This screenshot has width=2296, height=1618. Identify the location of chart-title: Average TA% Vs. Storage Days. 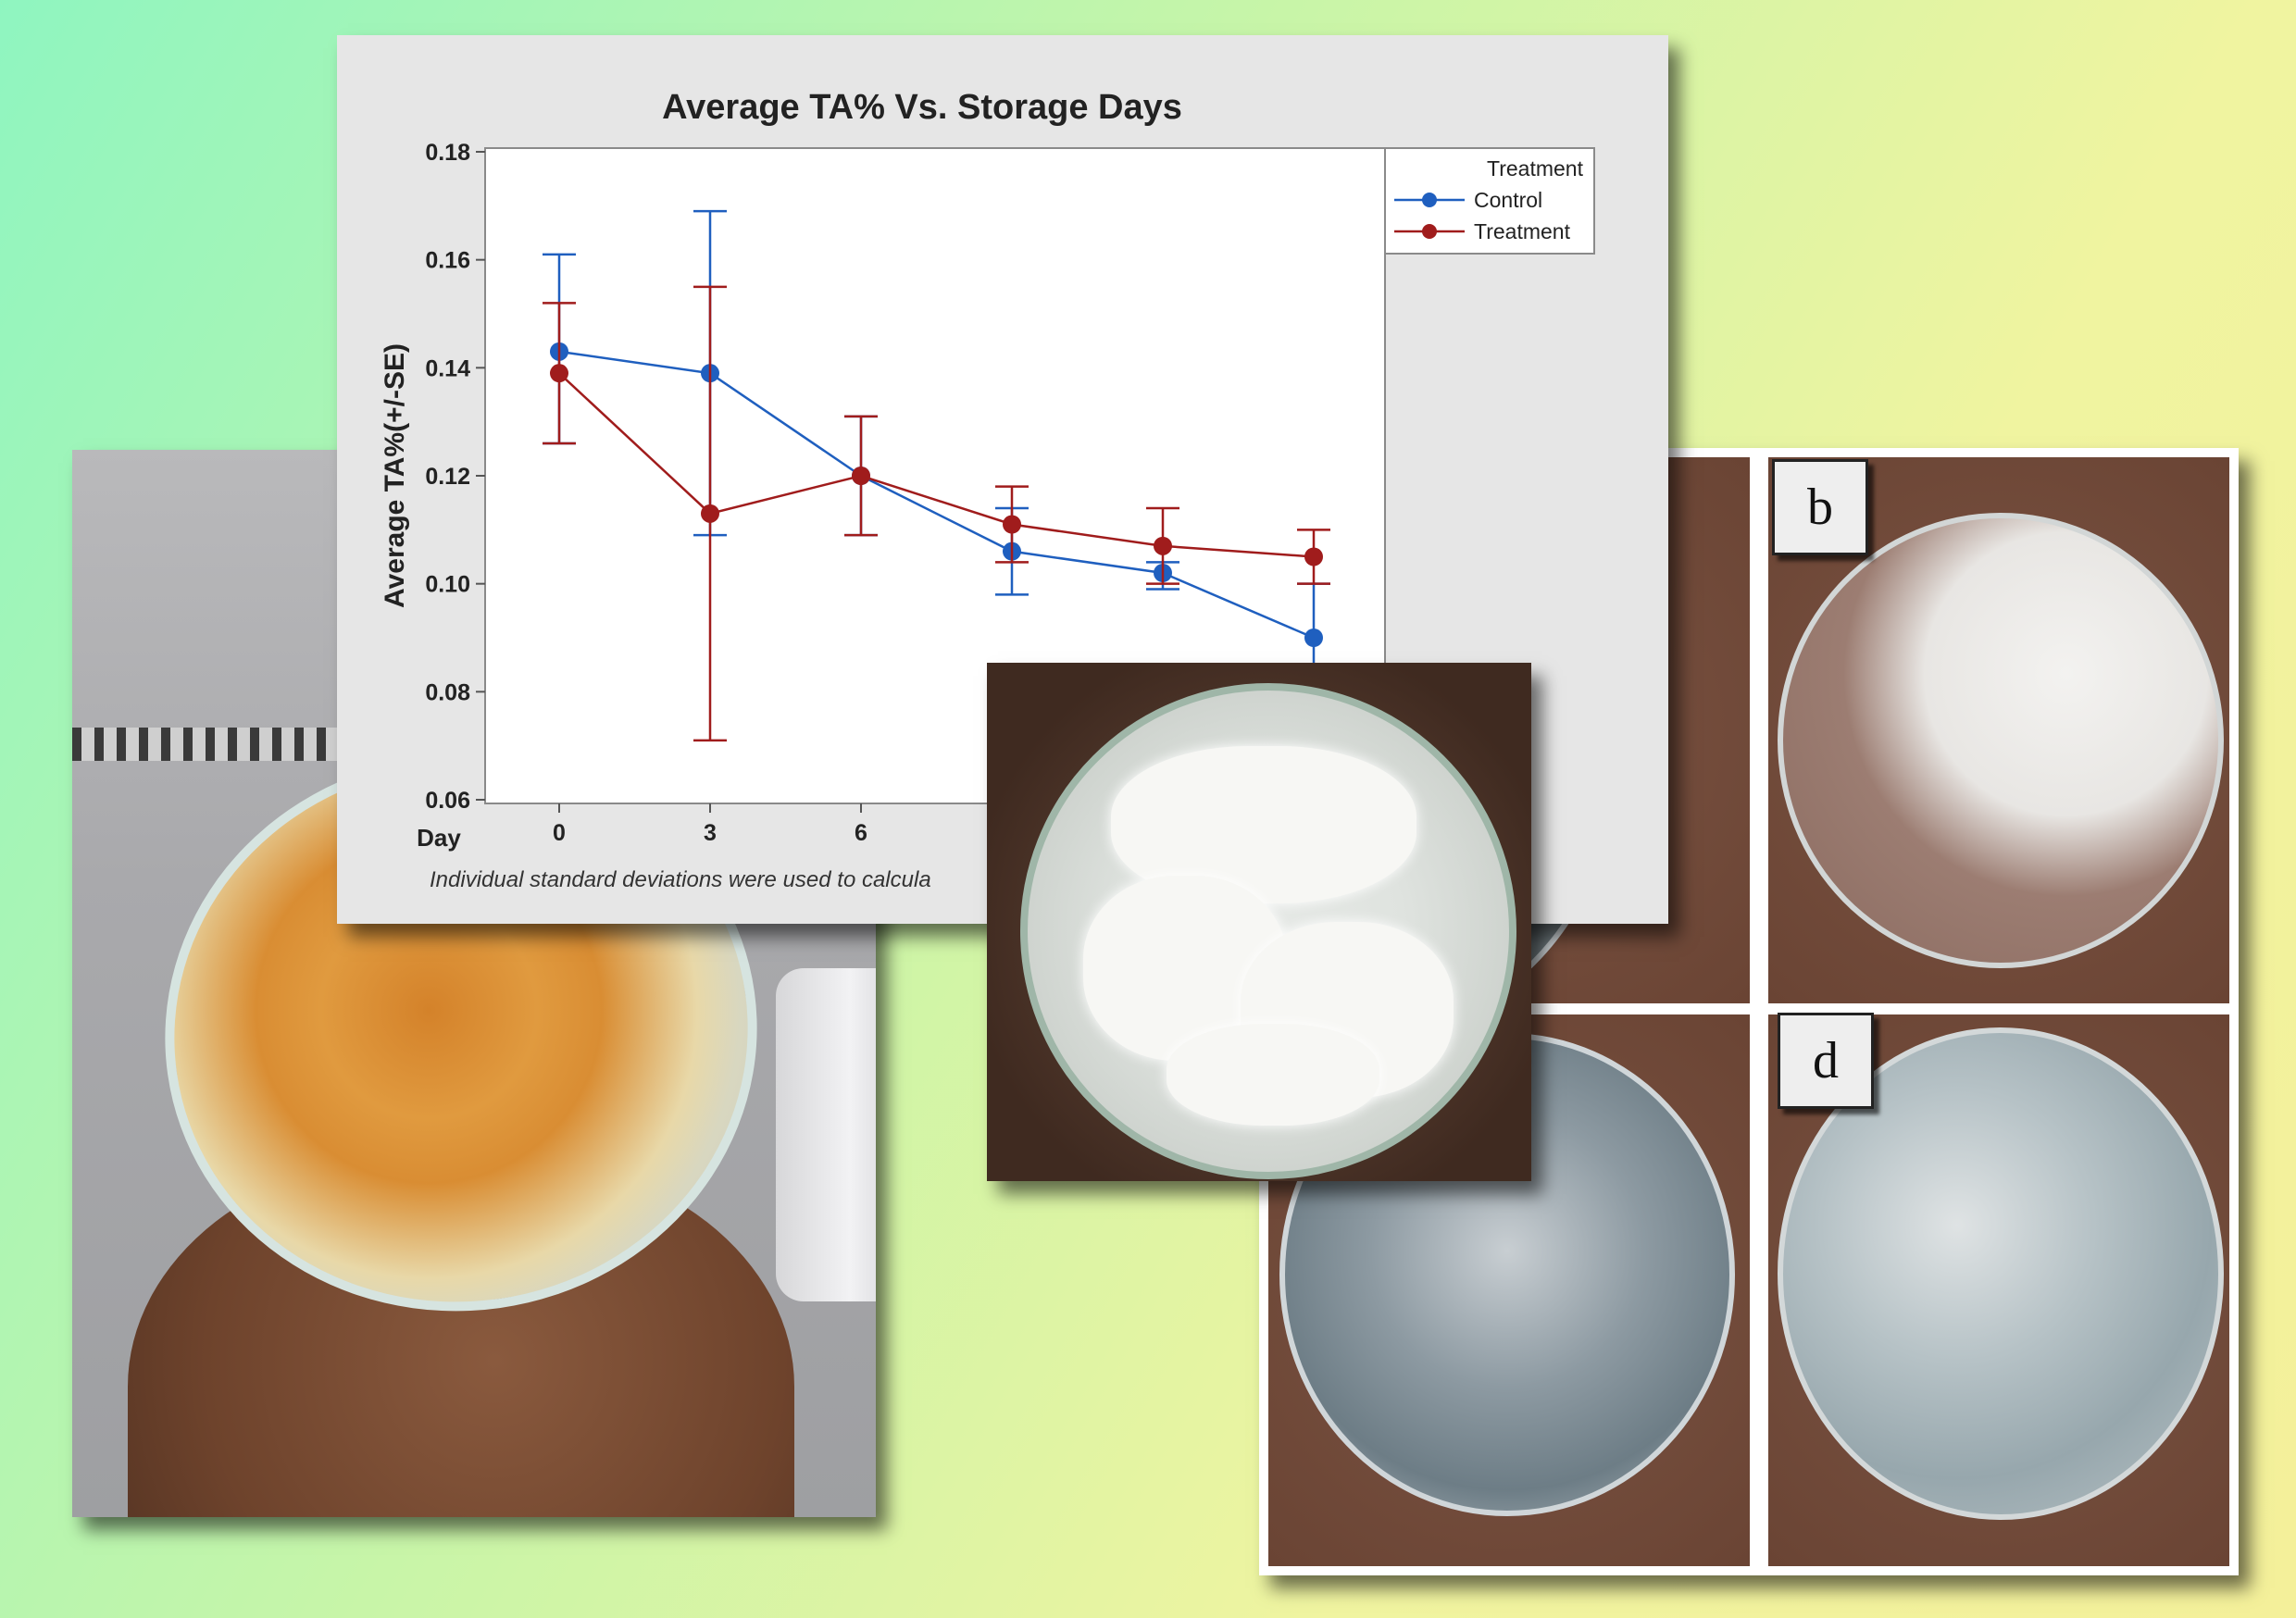
(922, 107).